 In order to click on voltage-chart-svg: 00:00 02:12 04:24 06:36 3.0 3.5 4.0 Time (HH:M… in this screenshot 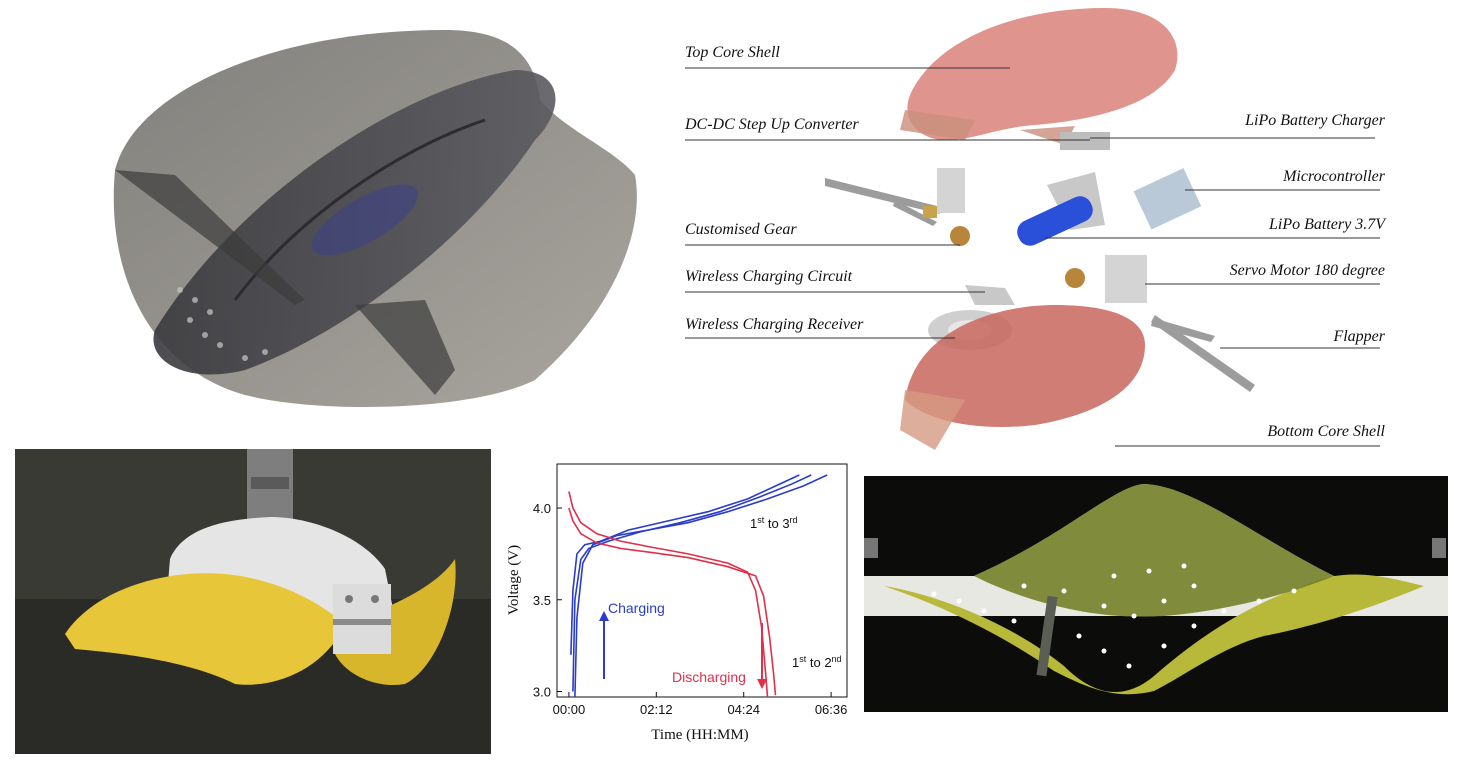, I will do `click(677, 603)`.